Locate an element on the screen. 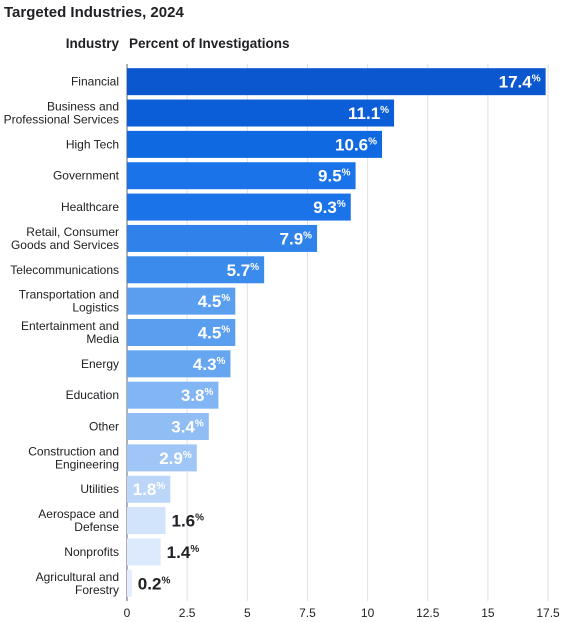  value-label: 17.4% is located at coordinates (520, 82).